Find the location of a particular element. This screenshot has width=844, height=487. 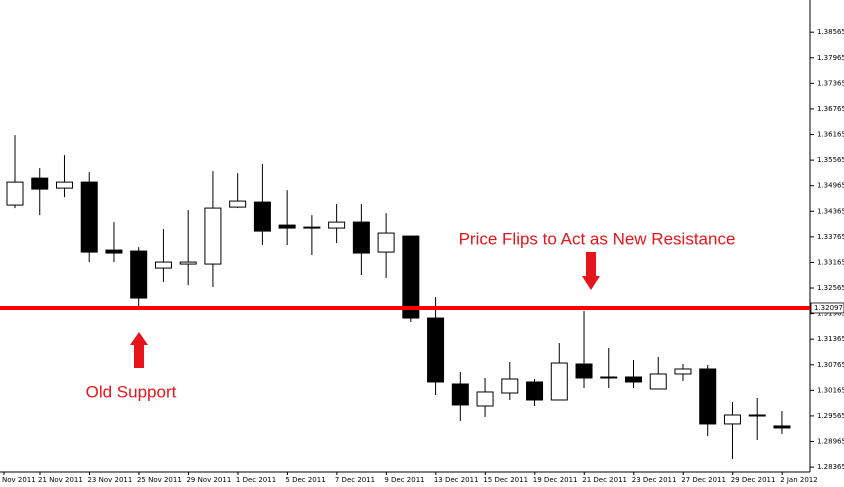

y-tick-label: 1.32565 is located at coordinates (830, 288).